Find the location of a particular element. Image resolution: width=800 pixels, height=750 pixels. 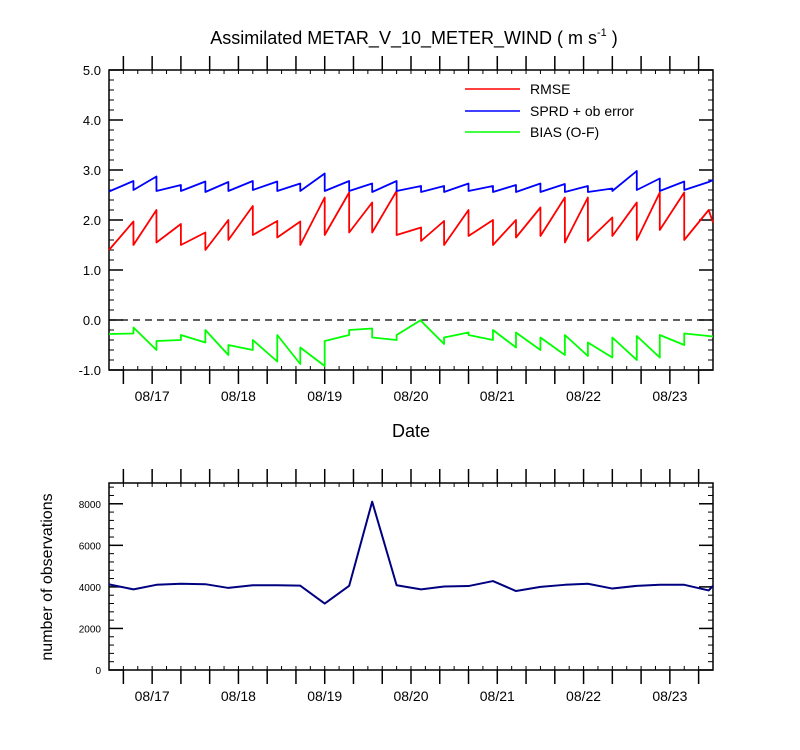

y-tick-label: 3.0 is located at coordinates (92, 170).